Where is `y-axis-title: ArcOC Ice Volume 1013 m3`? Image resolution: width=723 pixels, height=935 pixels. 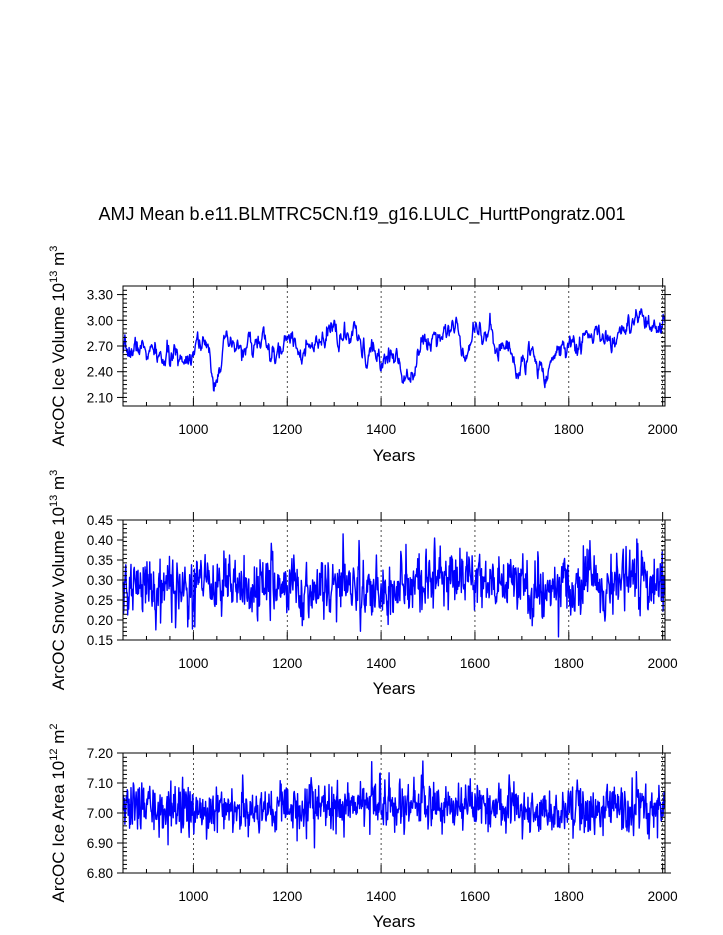
y-axis-title: ArcOC Ice Volume 1013 m3 is located at coordinates (58, 346).